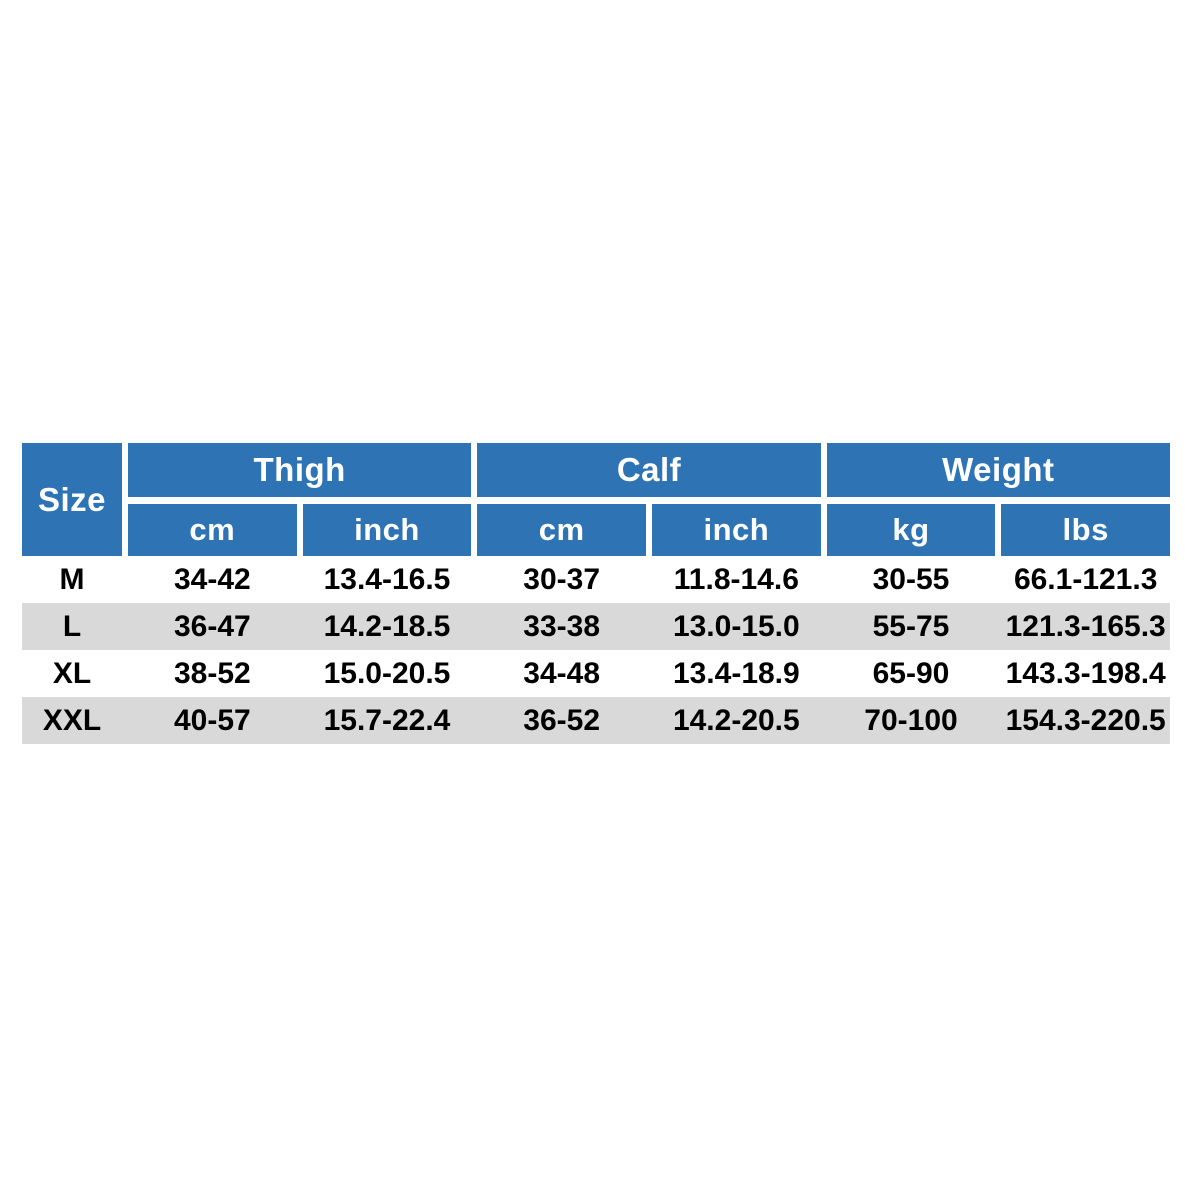 This screenshot has height=1200, width=1200. I want to click on header-weight-kg: kg, so click(911, 530).